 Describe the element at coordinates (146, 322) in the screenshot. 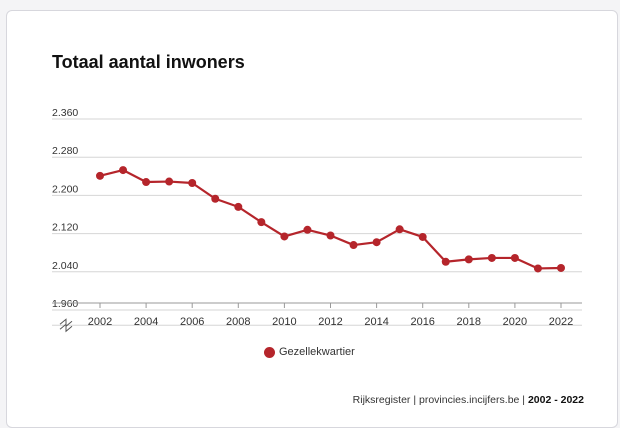

I see `x-tick-label: 2004` at that location.